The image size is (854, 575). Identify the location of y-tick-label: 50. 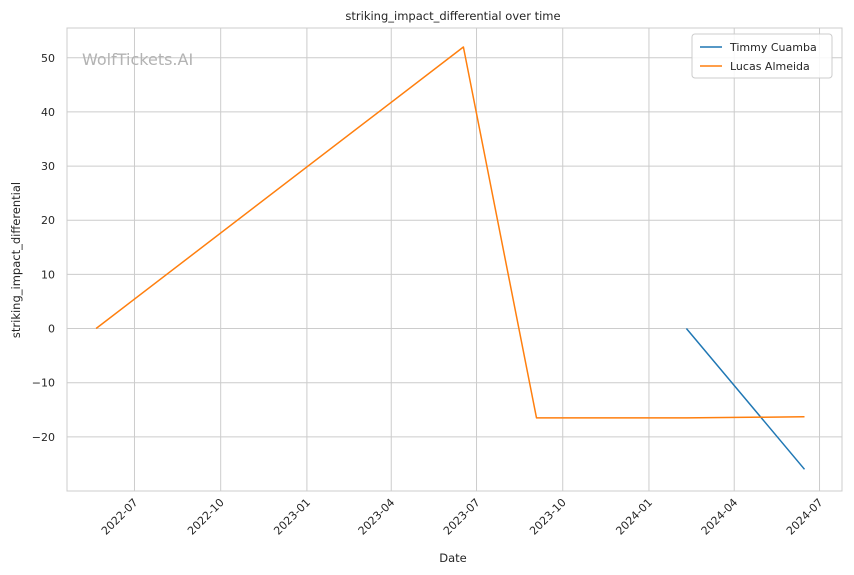
(48, 58).